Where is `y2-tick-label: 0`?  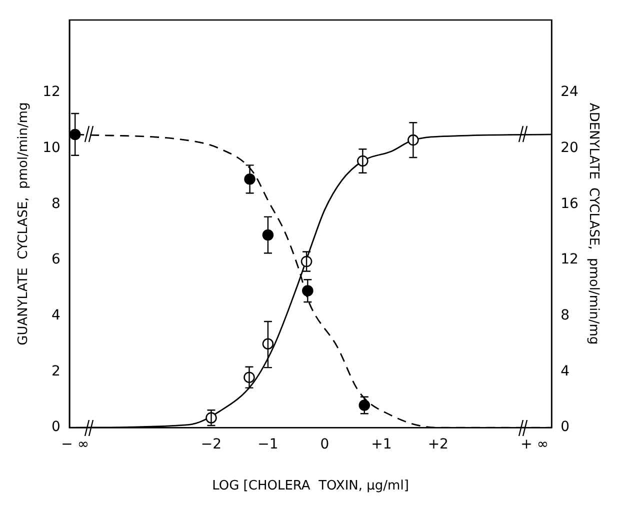 y2-tick-label: 0 is located at coordinates (565, 427).